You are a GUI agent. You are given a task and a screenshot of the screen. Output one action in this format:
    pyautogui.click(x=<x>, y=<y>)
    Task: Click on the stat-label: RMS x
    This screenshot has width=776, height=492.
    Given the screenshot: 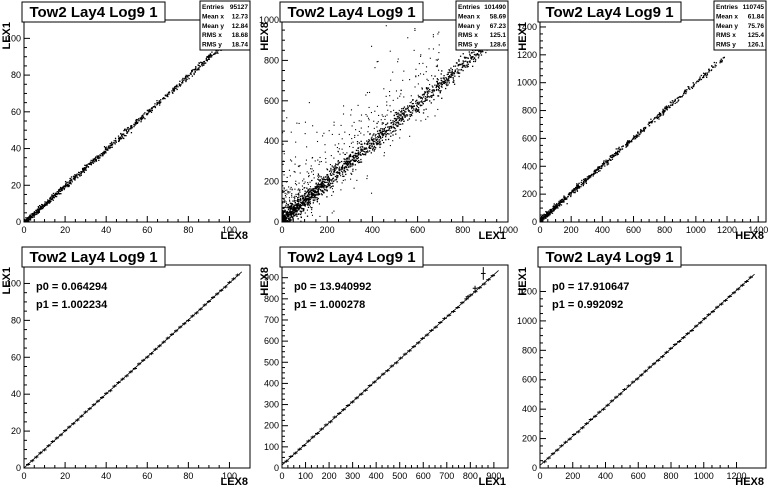 What is the action you would take?
    pyautogui.click(x=212, y=35)
    